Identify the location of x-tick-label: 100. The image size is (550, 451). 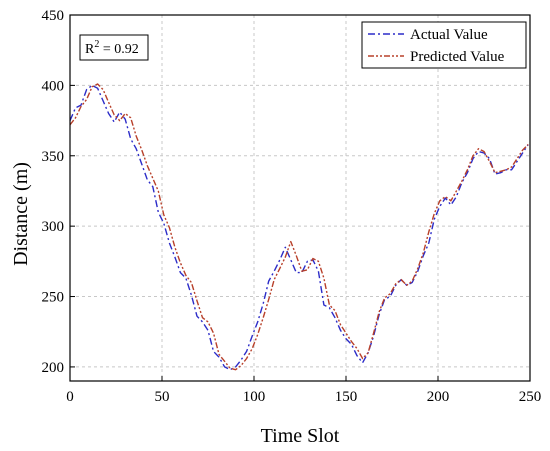
(254, 397).